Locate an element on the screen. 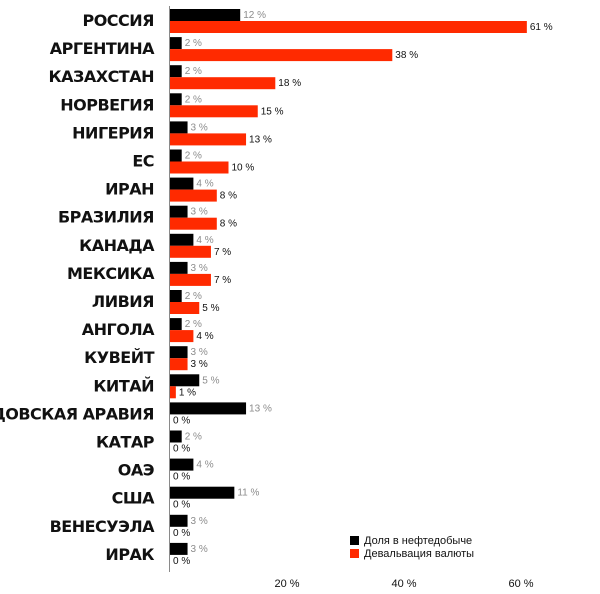 The width and height of the screenshot is (600, 594). category-label: РОССИЯ is located at coordinates (118, 20).